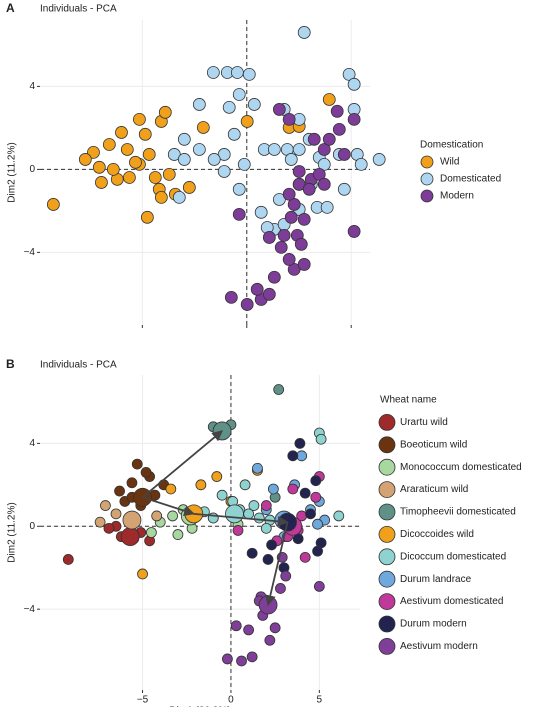 The image size is (537, 707). What do you see at coordinates (78, 365) in the screenshot?
I see `chart-title: Individuals - PCA` at bounding box center [78, 365].